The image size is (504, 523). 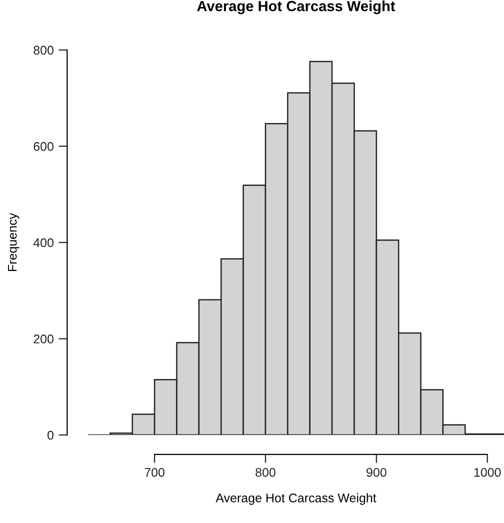 I want to click on y-tick-label: 400, so click(x=43, y=243).